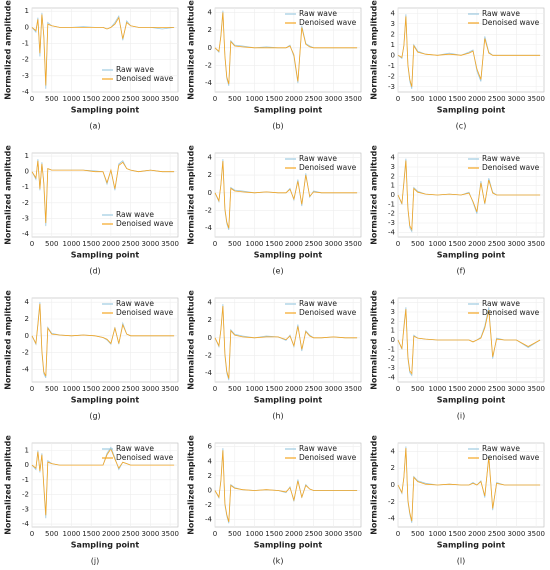  What do you see at coordinates (278, 561) in the screenshot?
I see `caption: (k)` at bounding box center [278, 561].